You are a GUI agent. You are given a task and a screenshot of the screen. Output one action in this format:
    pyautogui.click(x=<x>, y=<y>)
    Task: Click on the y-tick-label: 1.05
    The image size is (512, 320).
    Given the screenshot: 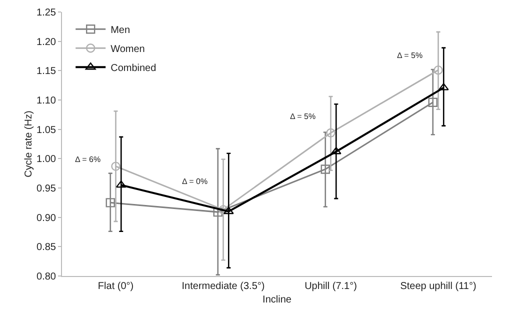 What is the action you would take?
    pyautogui.click(x=46, y=130)
    